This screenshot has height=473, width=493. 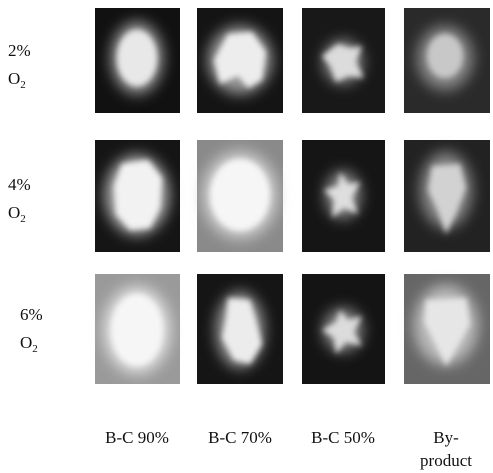 I want to click on row-label: 2%, so click(x=19, y=50).